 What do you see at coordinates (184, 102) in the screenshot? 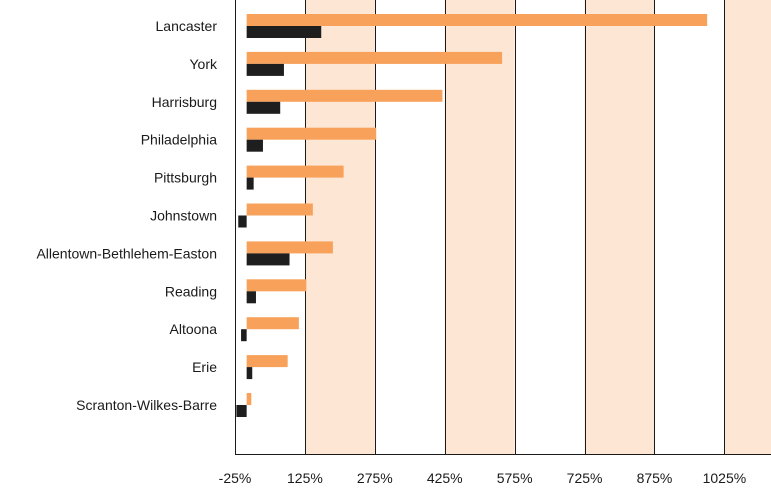
I see `category-label: Harrisburg` at bounding box center [184, 102].